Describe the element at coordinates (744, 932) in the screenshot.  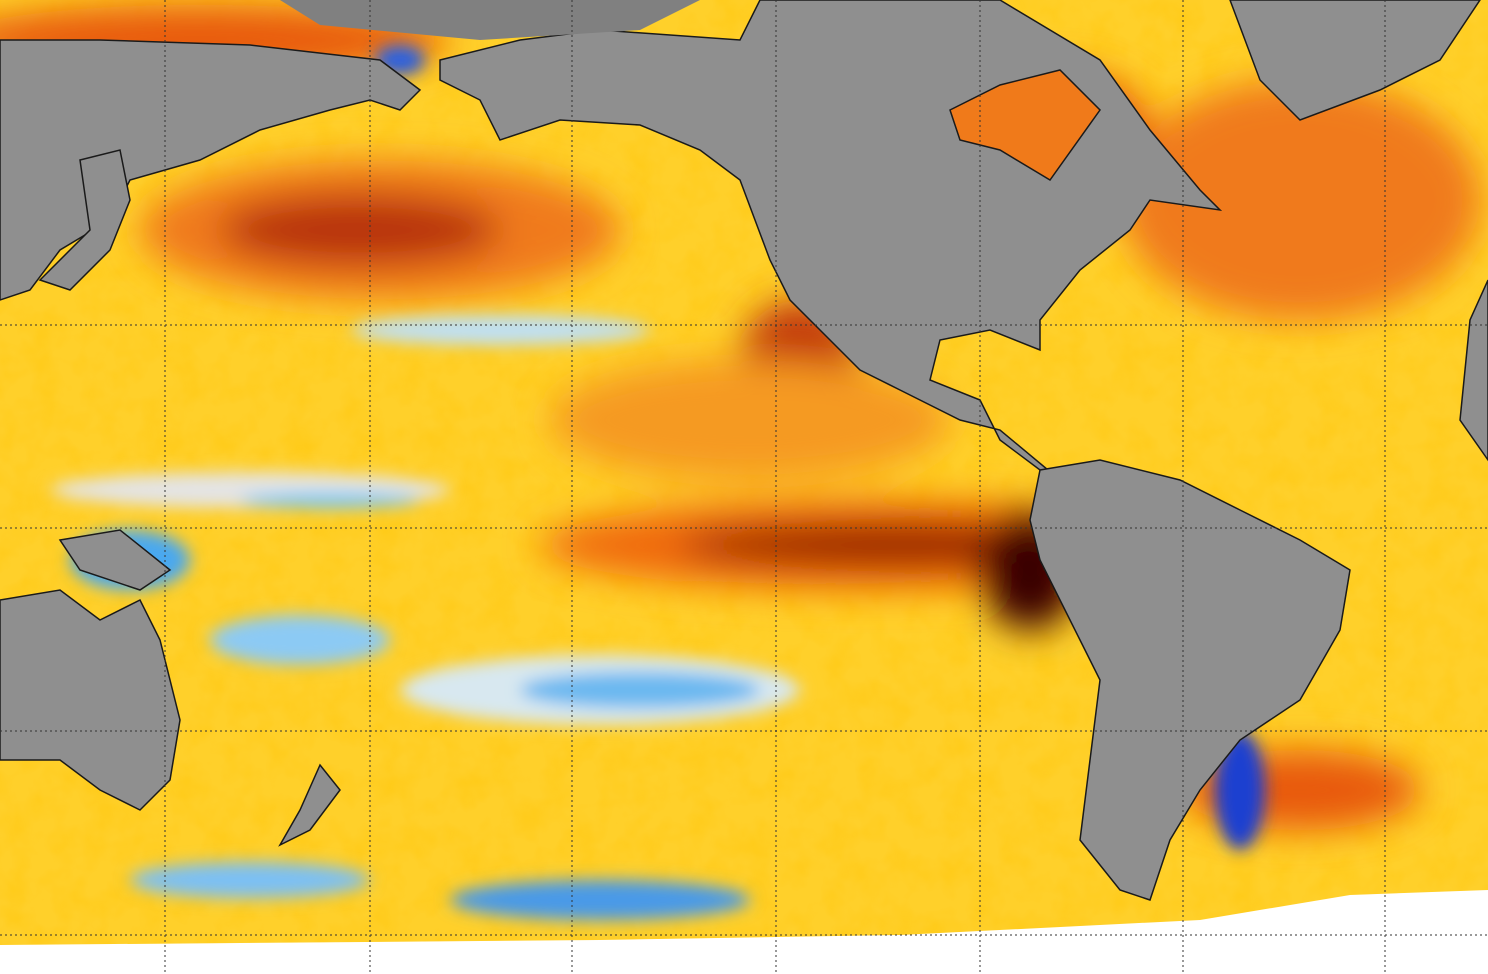
I see `antarctica-ice` at that location.